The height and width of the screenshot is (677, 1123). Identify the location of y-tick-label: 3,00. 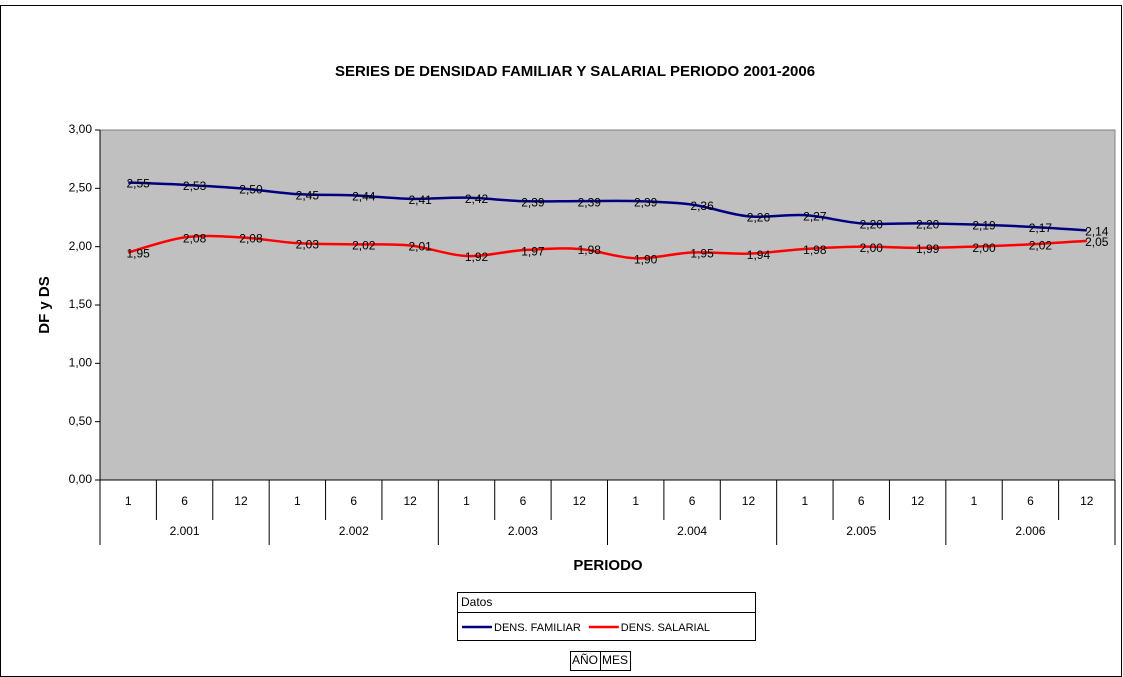
(81, 129).